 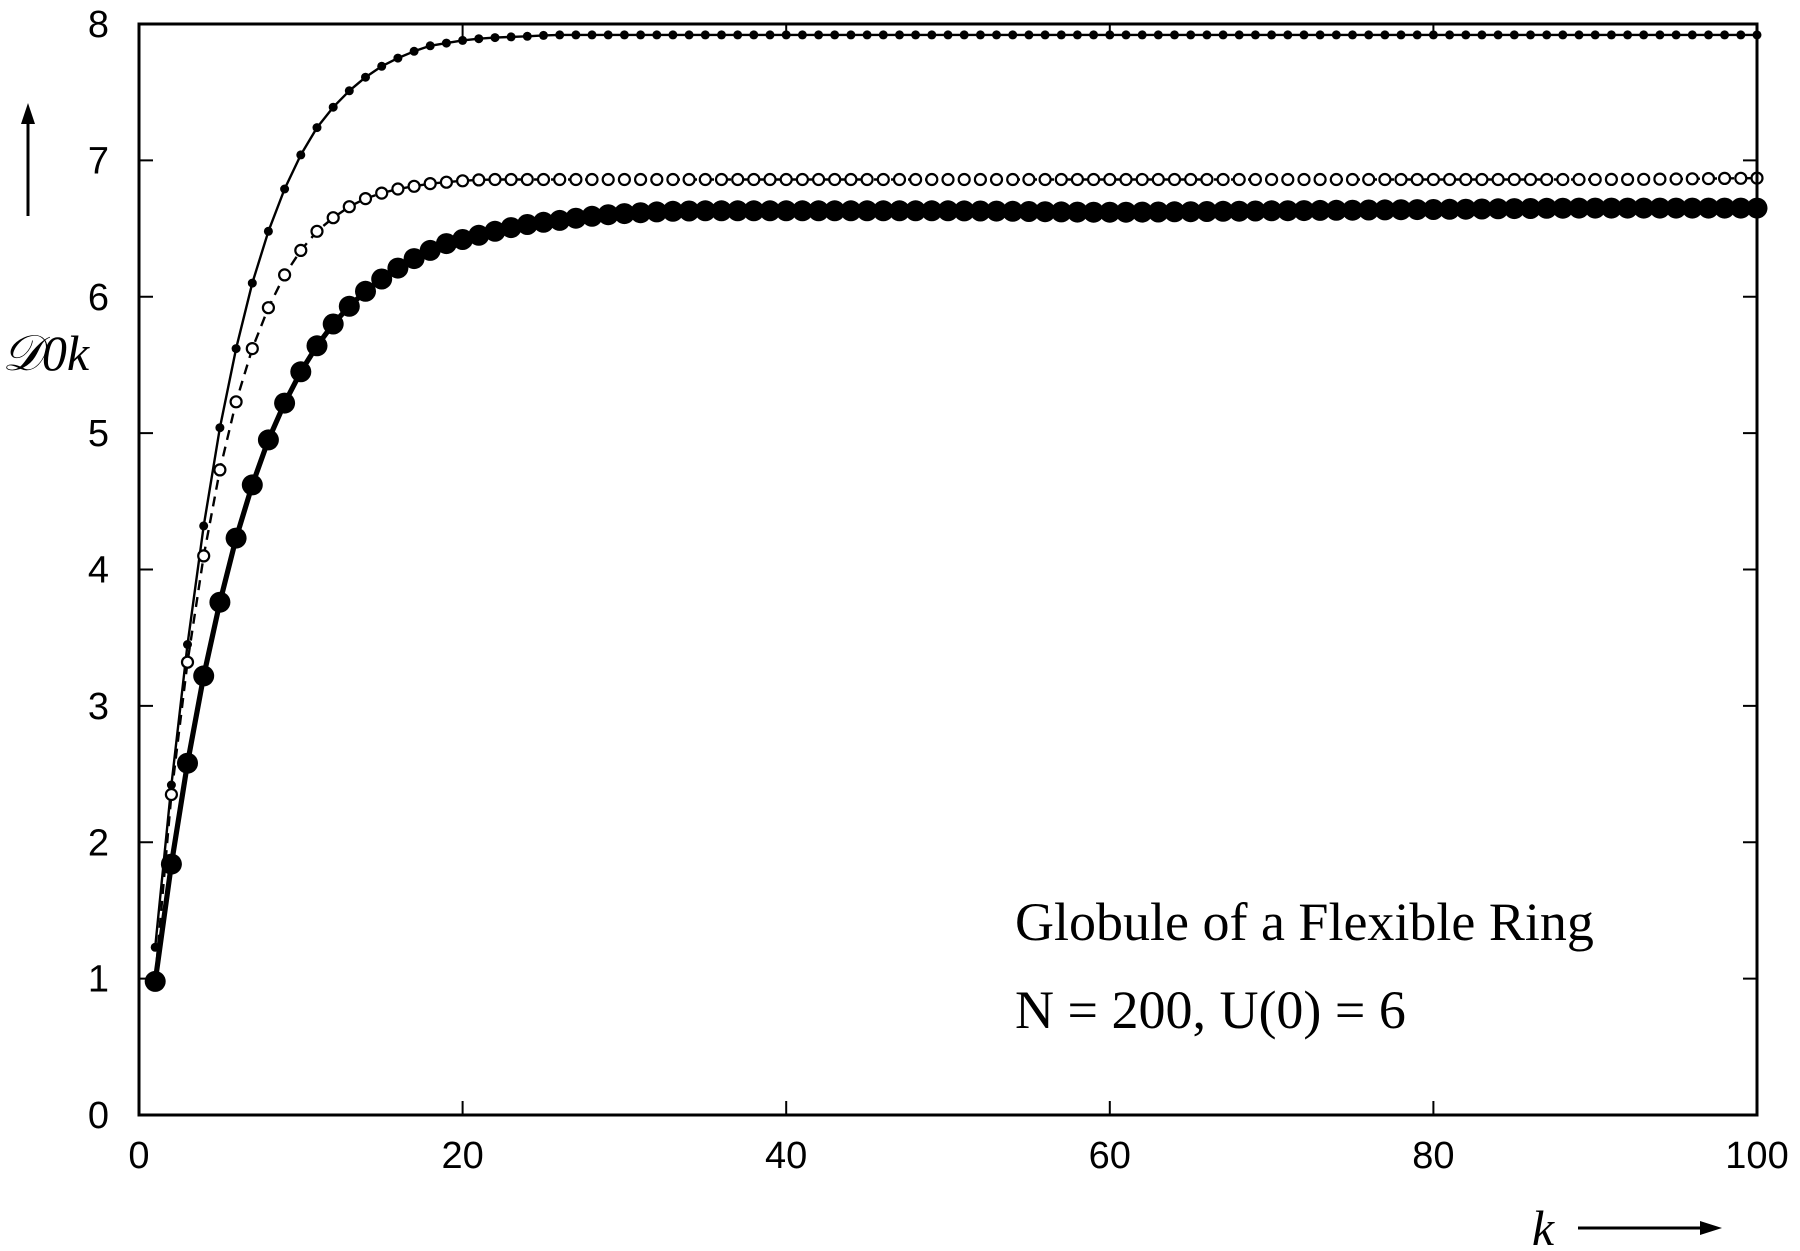 I want to click on y-tick-label: 5, so click(x=98, y=434).